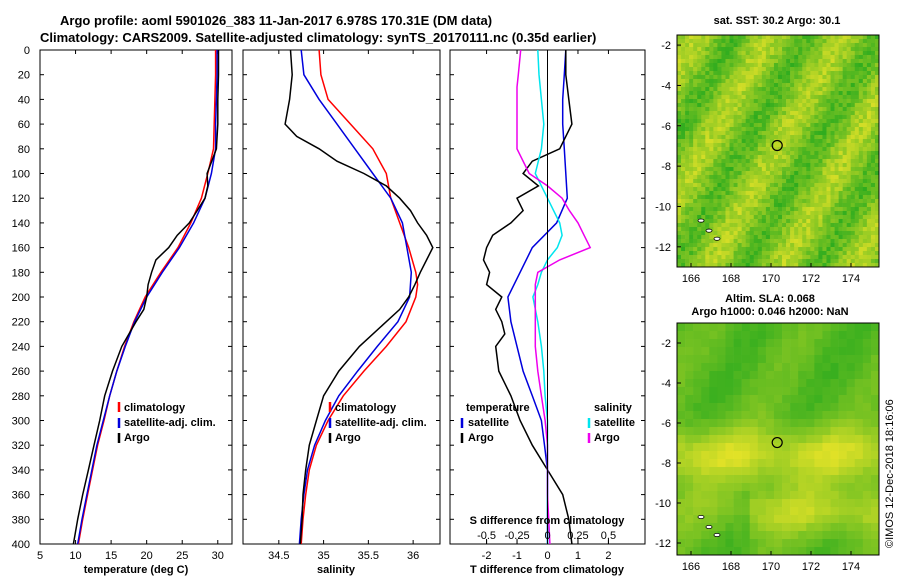 The height and width of the screenshot is (580, 900). I want to click on legend-label-climatology: climatology, so click(366, 408).